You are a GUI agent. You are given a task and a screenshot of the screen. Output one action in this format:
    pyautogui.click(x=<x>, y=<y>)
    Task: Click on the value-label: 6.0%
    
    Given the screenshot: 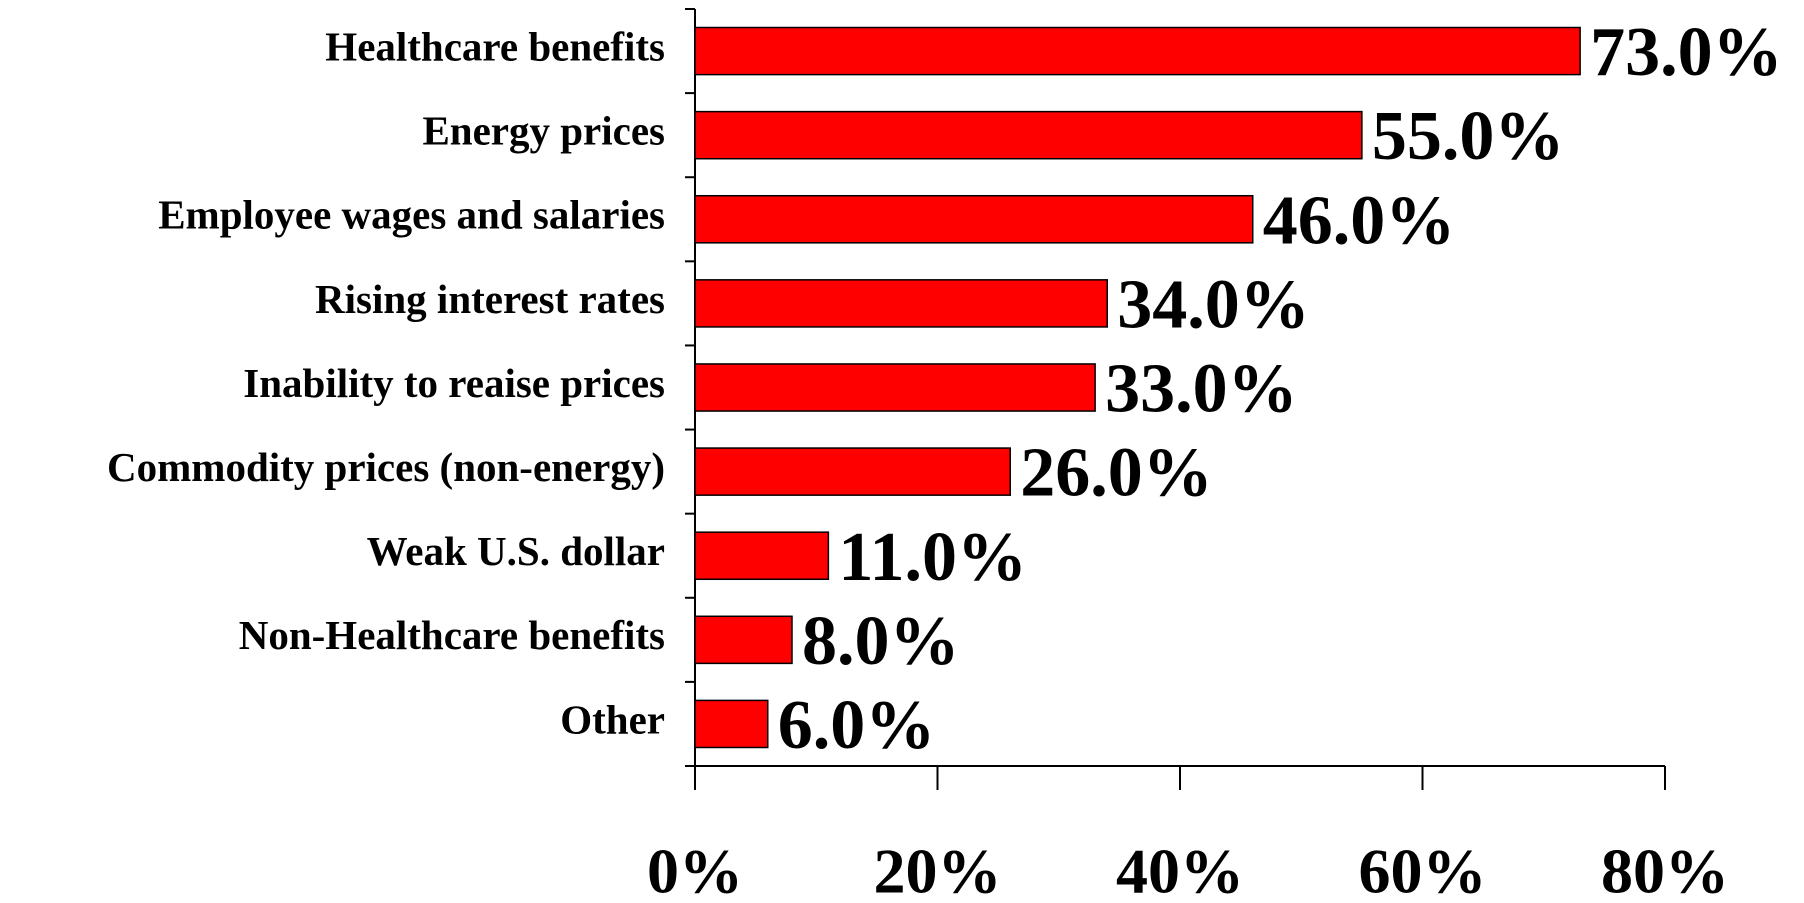 What is the action you would take?
    pyautogui.click(x=857, y=725)
    